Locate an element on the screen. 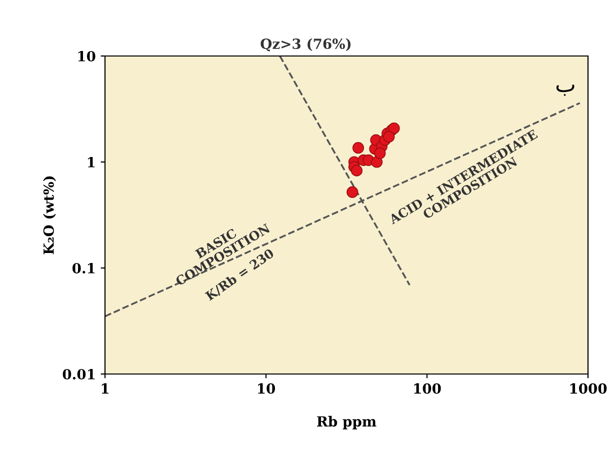  x-tick-label: 100 is located at coordinates (427, 388).